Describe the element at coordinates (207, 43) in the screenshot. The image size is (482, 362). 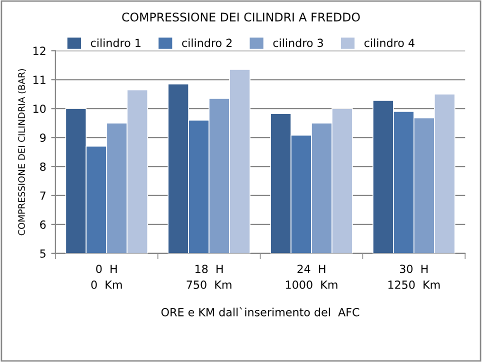
I see `legend-label: cilindro 2` at that location.